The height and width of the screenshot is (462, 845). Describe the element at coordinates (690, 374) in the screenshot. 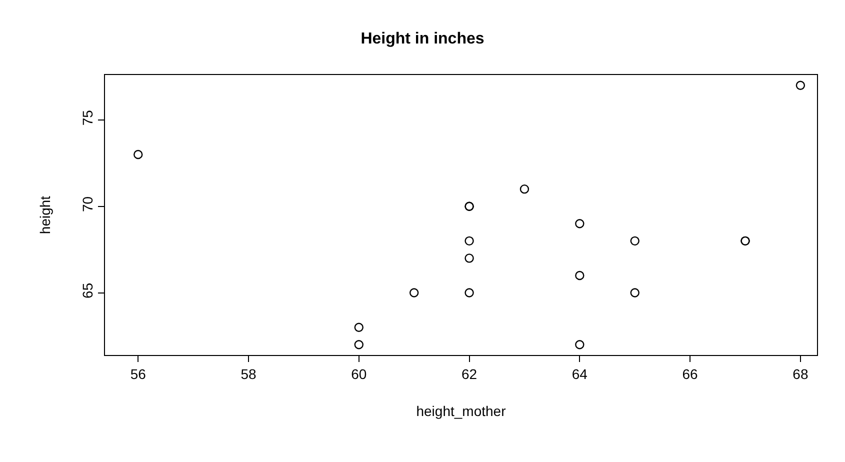

I see `x-tick-label: 66` at that location.